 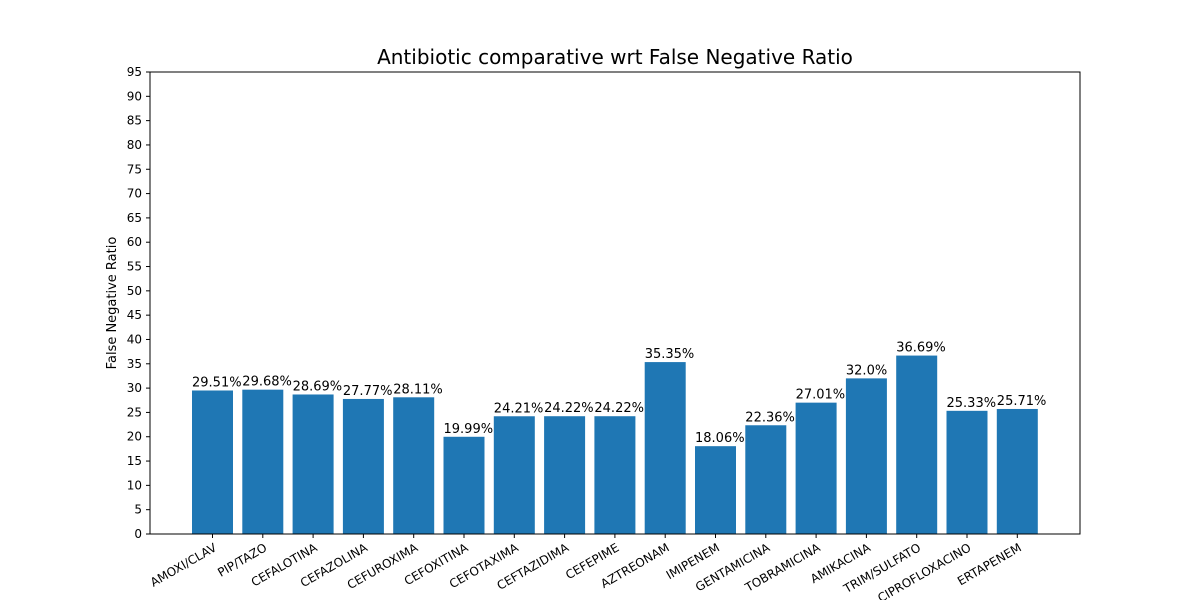 I want to click on y-tick-label: 95, so click(x=134, y=72).